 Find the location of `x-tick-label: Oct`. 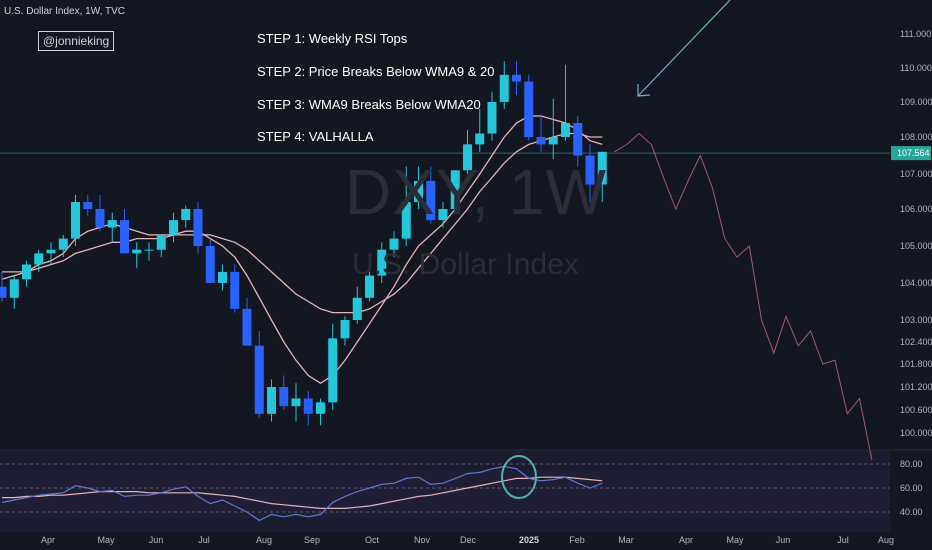

x-tick-label: Oct is located at coordinates (372, 540).